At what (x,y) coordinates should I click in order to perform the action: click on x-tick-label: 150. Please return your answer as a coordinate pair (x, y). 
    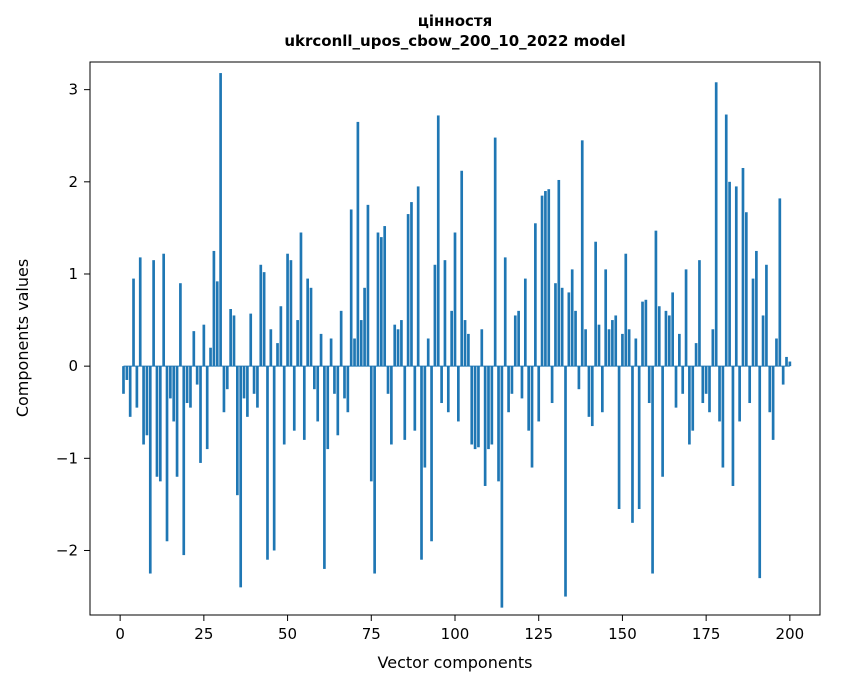
    Looking at the image, I should click on (622, 634).